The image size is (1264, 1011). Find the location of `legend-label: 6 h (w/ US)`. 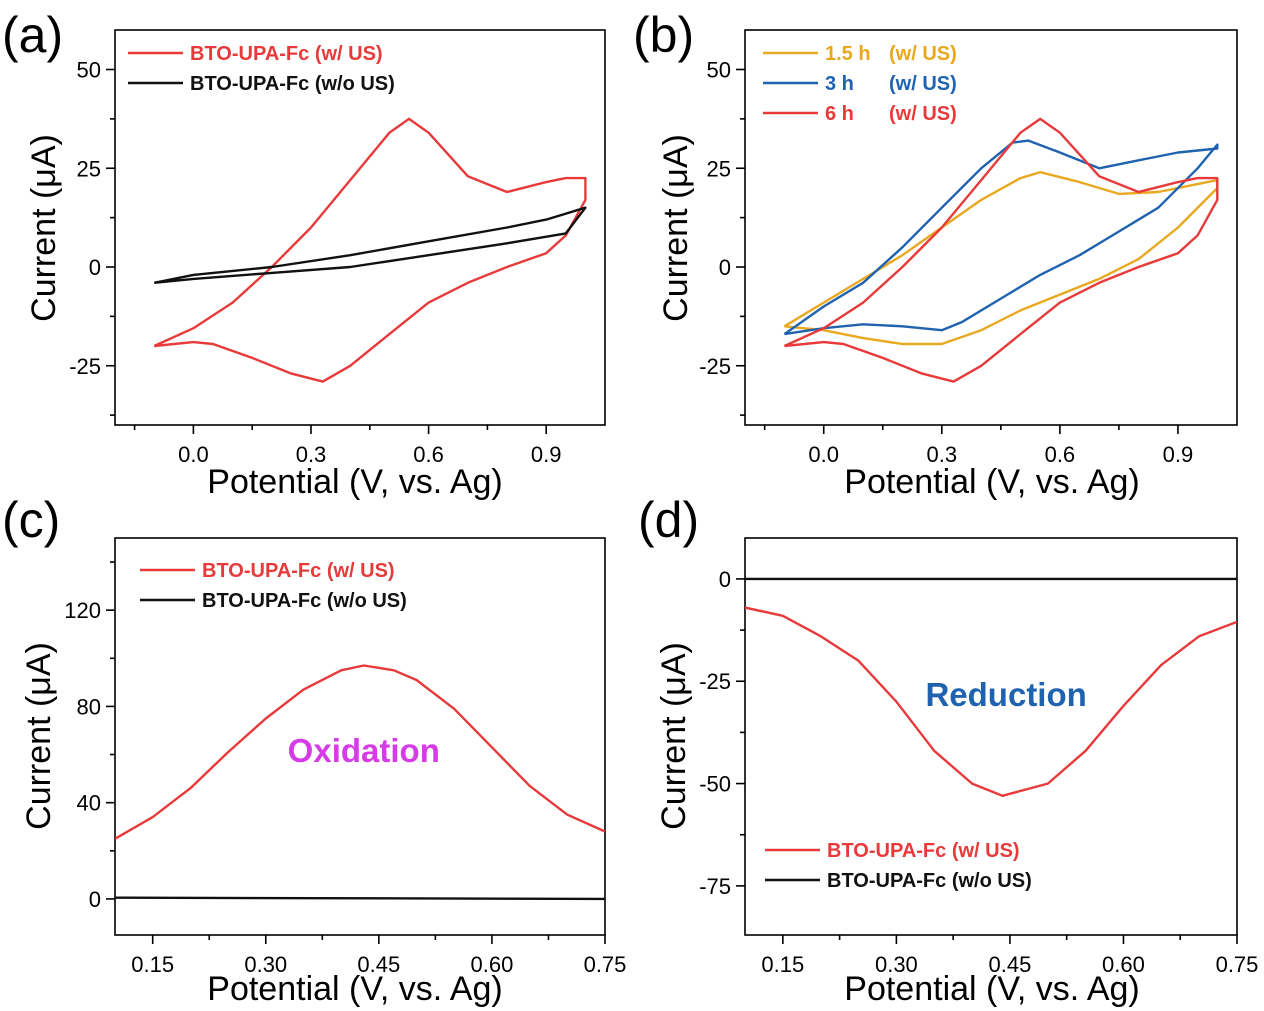

legend-label: 6 h (w/ US) is located at coordinates (891, 114).